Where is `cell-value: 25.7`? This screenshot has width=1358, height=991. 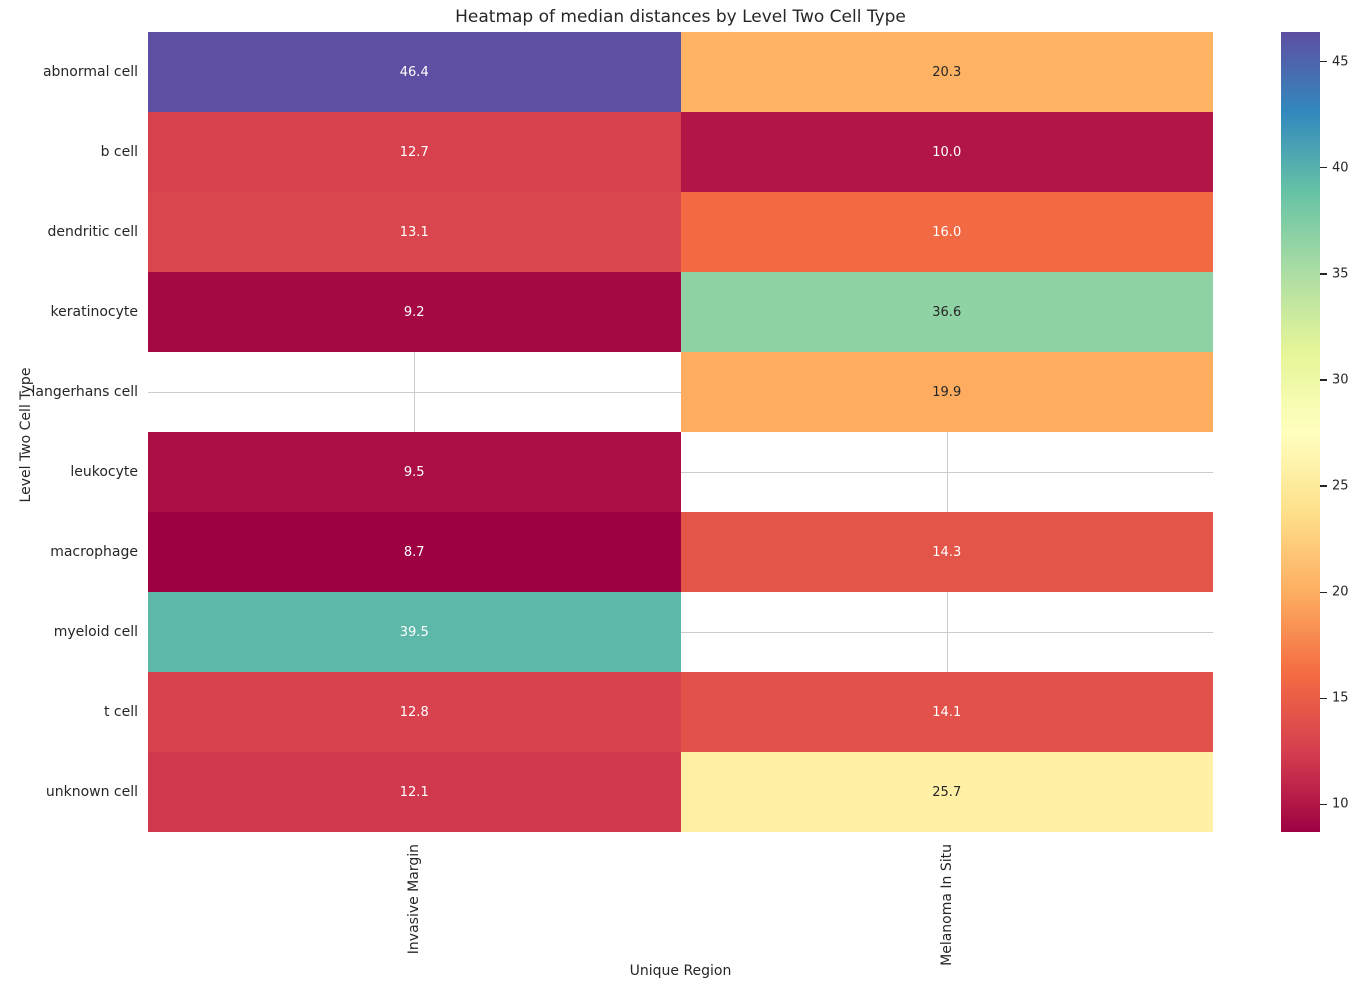
cell-value: 25.7 is located at coordinates (947, 792).